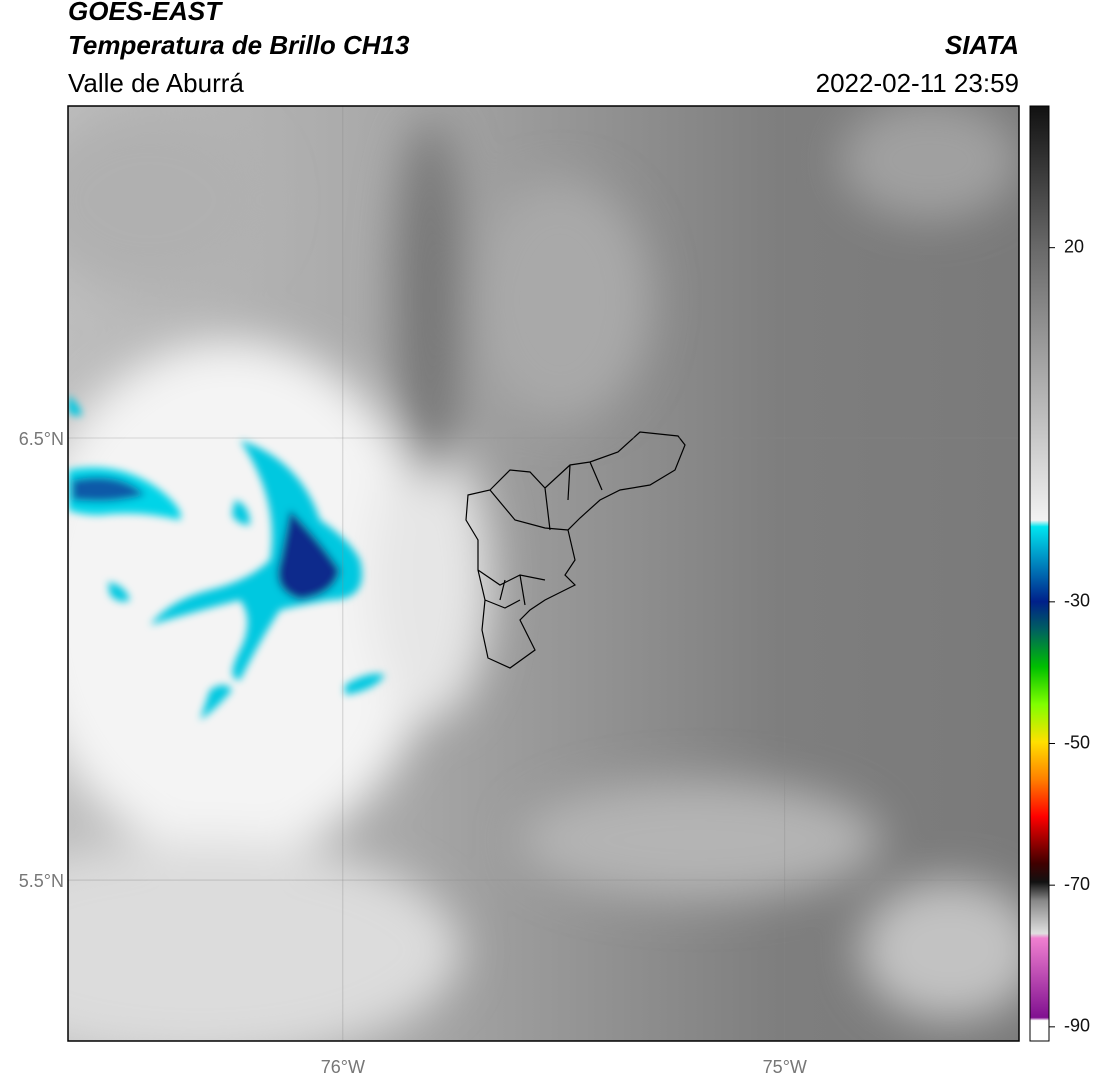  What do you see at coordinates (239, 45) in the screenshot?
I see `subtitle: Temperatura de Brillo CH13` at bounding box center [239, 45].